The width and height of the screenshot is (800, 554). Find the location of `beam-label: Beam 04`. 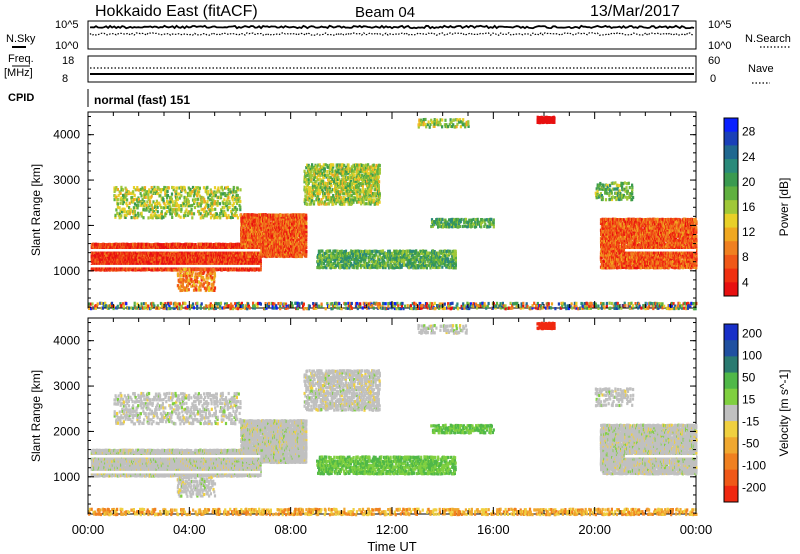

beam-label: Beam 04 is located at coordinates (385, 12).